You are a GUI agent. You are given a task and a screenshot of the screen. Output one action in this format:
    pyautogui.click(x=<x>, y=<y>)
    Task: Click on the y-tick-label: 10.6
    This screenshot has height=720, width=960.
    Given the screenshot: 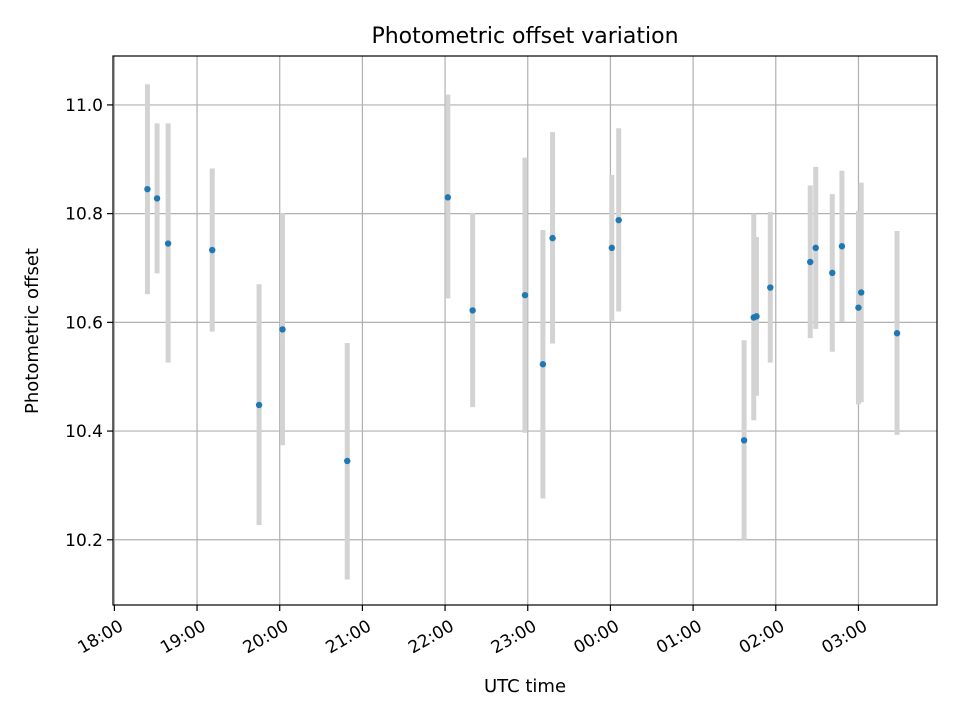 What is the action you would take?
    pyautogui.click(x=84, y=323)
    